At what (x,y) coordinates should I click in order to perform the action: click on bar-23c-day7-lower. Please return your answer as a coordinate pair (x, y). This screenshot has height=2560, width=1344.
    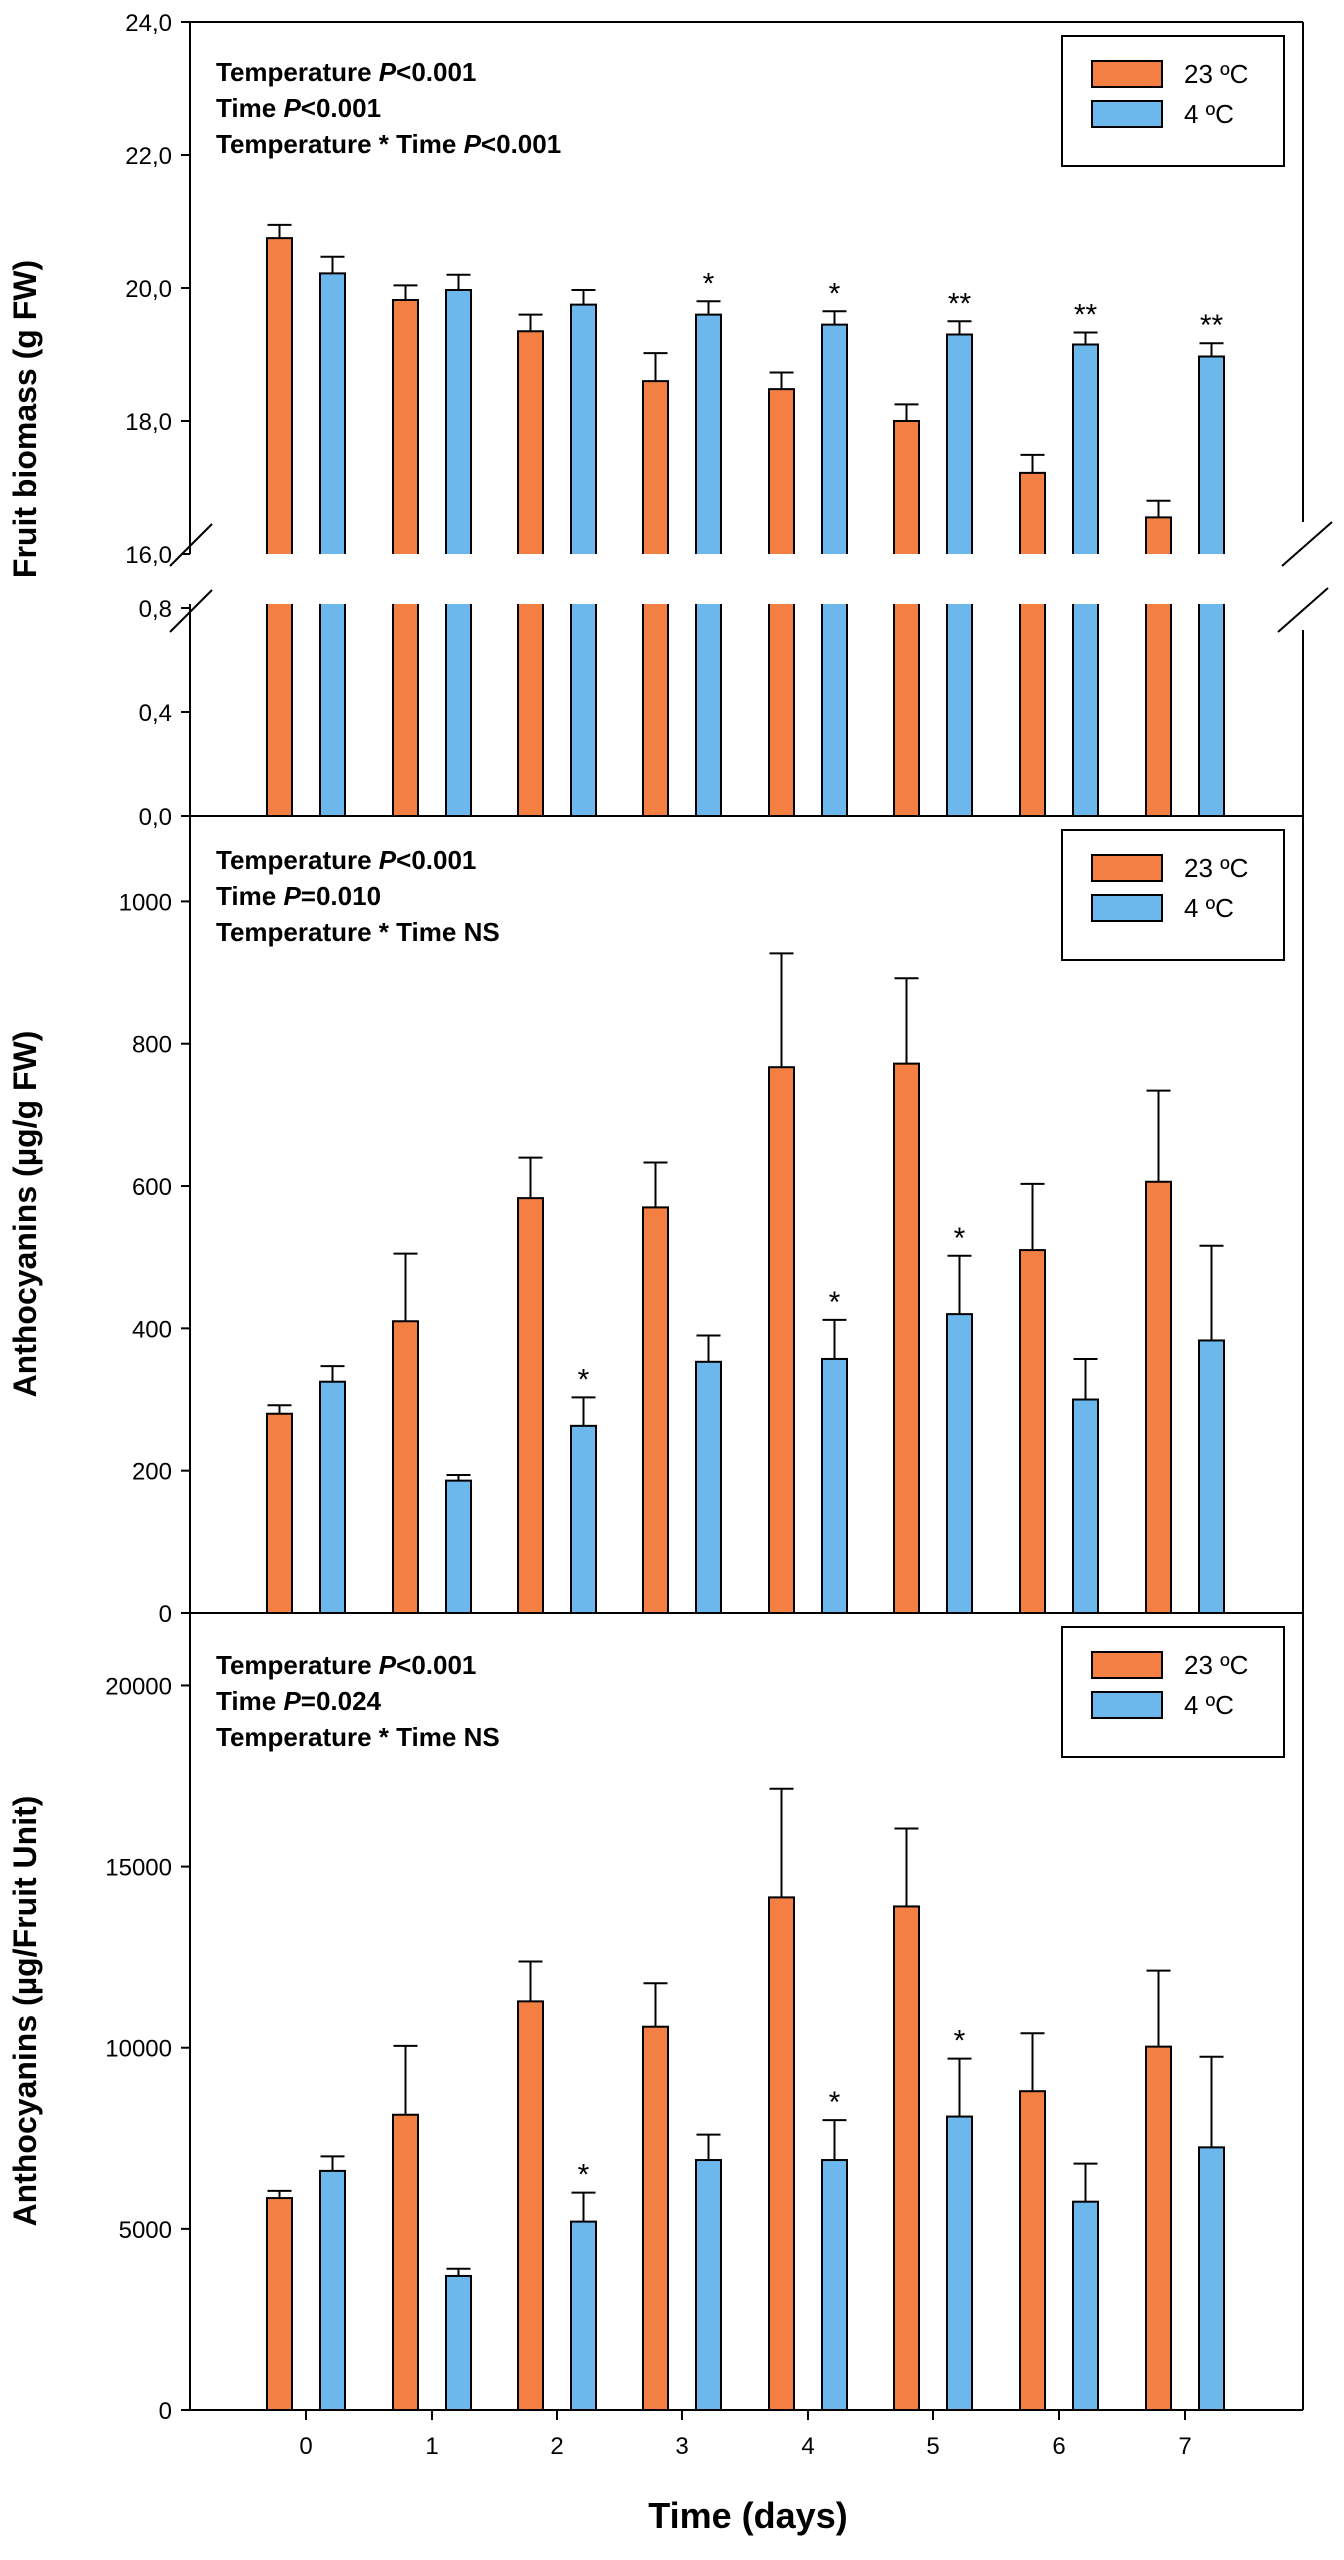
    Looking at the image, I should click on (1158, 710).